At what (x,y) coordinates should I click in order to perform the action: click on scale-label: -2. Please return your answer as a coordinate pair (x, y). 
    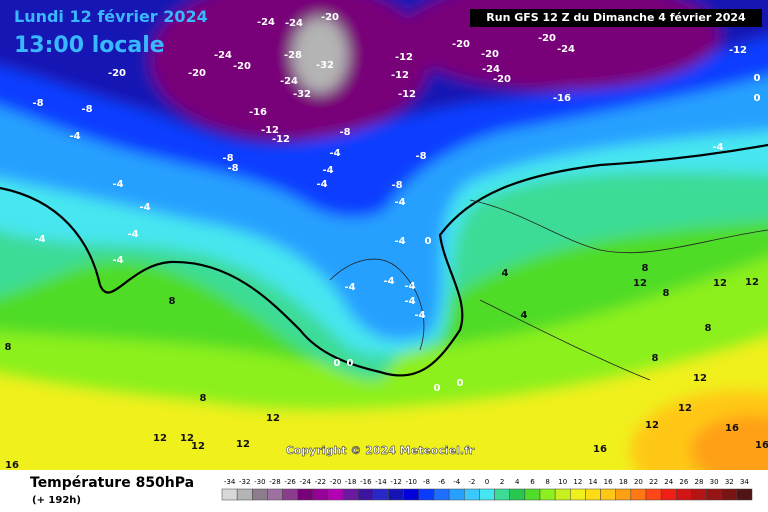
    Looking at the image, I should click on (471, 482).